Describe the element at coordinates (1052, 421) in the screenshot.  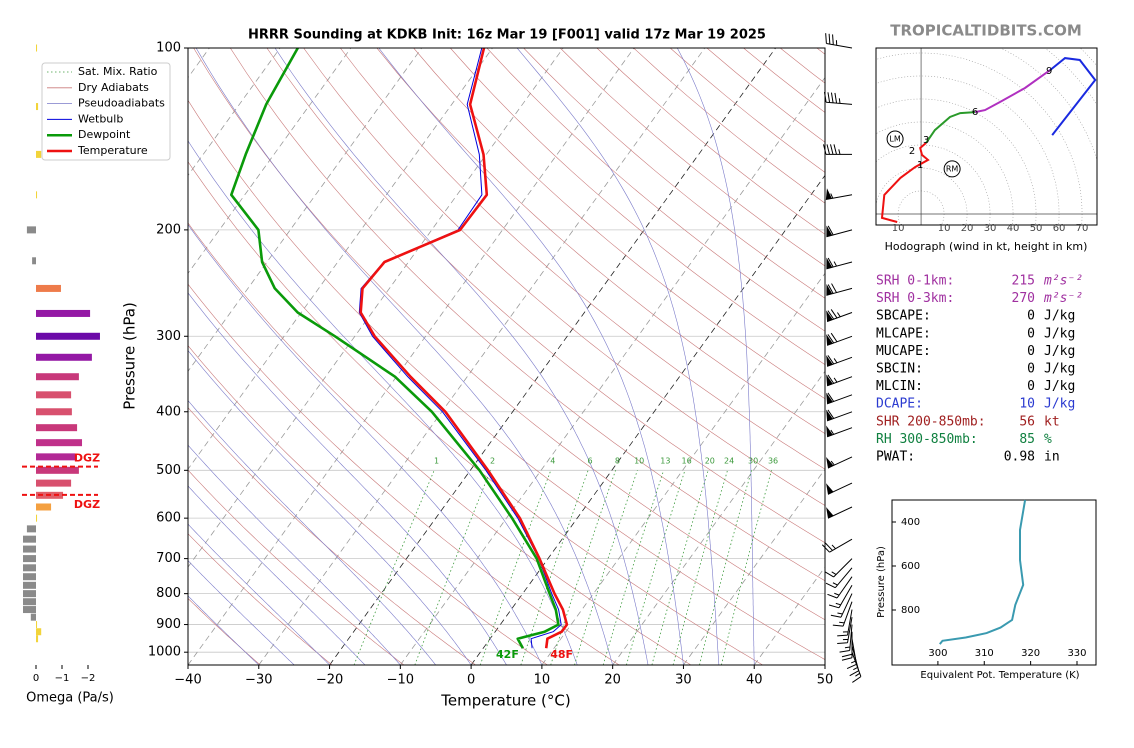
I see `index-unit: kt` at that location.